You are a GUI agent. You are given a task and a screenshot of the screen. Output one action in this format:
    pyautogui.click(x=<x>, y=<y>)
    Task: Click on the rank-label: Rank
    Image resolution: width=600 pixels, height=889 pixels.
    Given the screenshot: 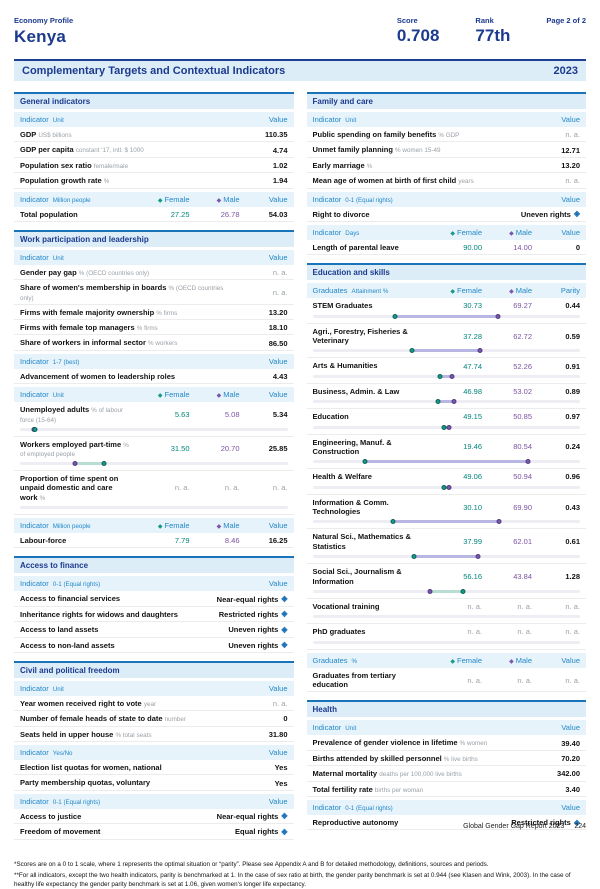 What is the action you would take?
    pyautogui.click(x=484, y=20)
    